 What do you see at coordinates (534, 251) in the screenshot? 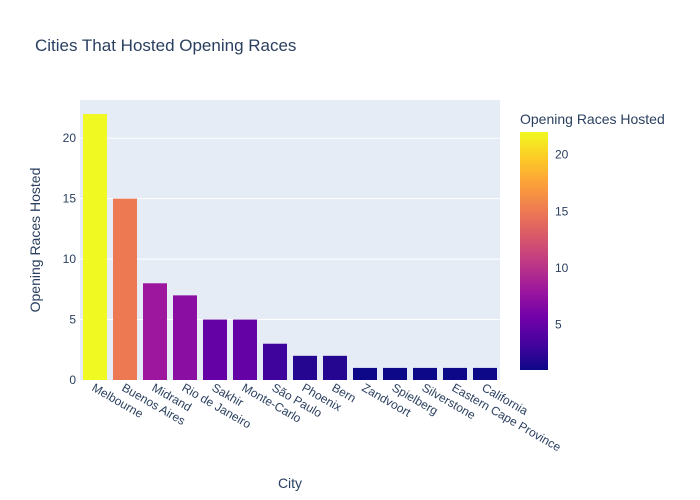
I see `colorbar` at bounding box center [534, 251].